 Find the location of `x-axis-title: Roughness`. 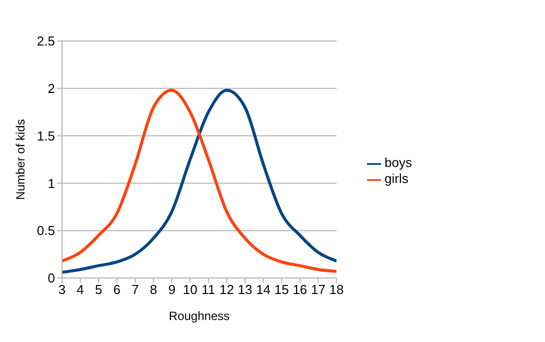

x-axis-title: Roughness is located at coordinates (199, 316).